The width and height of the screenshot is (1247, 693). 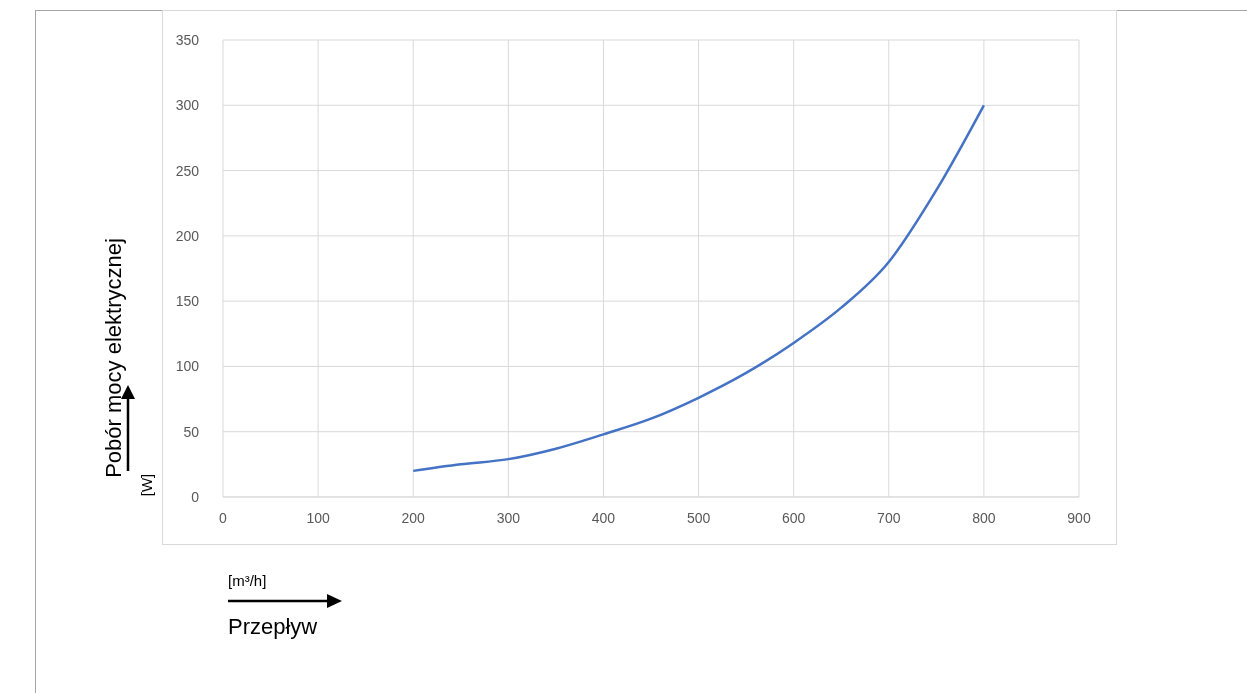 I want to click on y-tick-label: 100, so click(x=187, y=366).